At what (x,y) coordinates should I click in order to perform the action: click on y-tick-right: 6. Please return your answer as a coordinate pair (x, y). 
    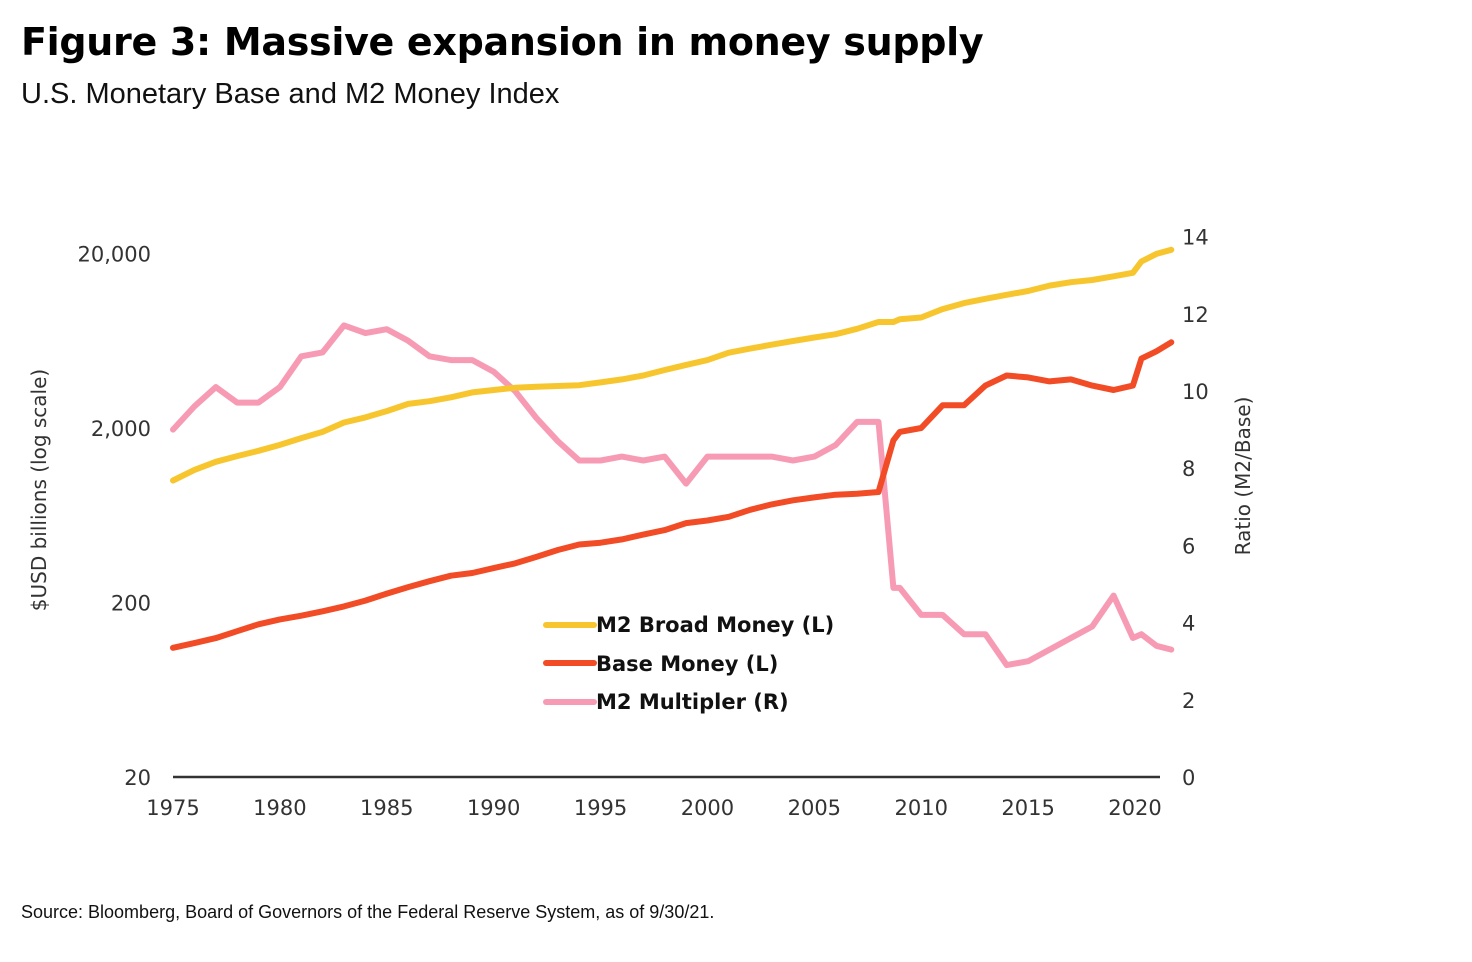
    Looking at the image, I should click on (1188, 546).